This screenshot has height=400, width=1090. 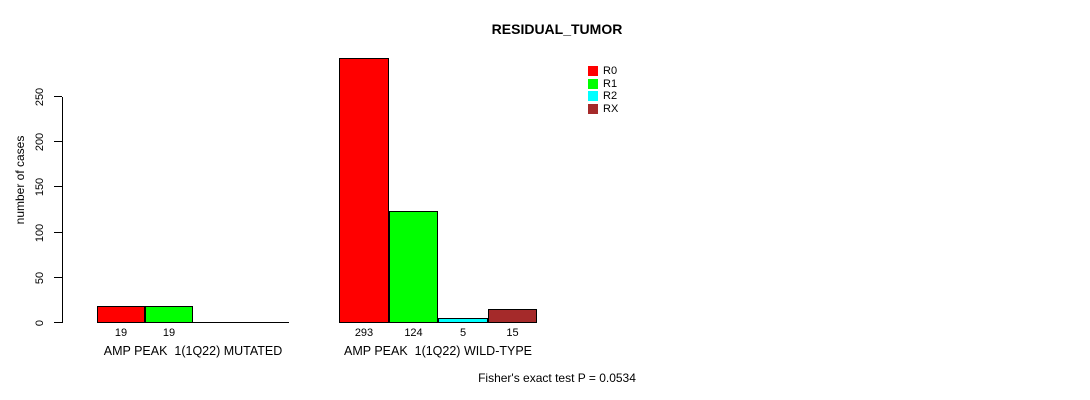 I want to click on bar-value-label-r1-mutated: 19, so click(x=169, y=333).